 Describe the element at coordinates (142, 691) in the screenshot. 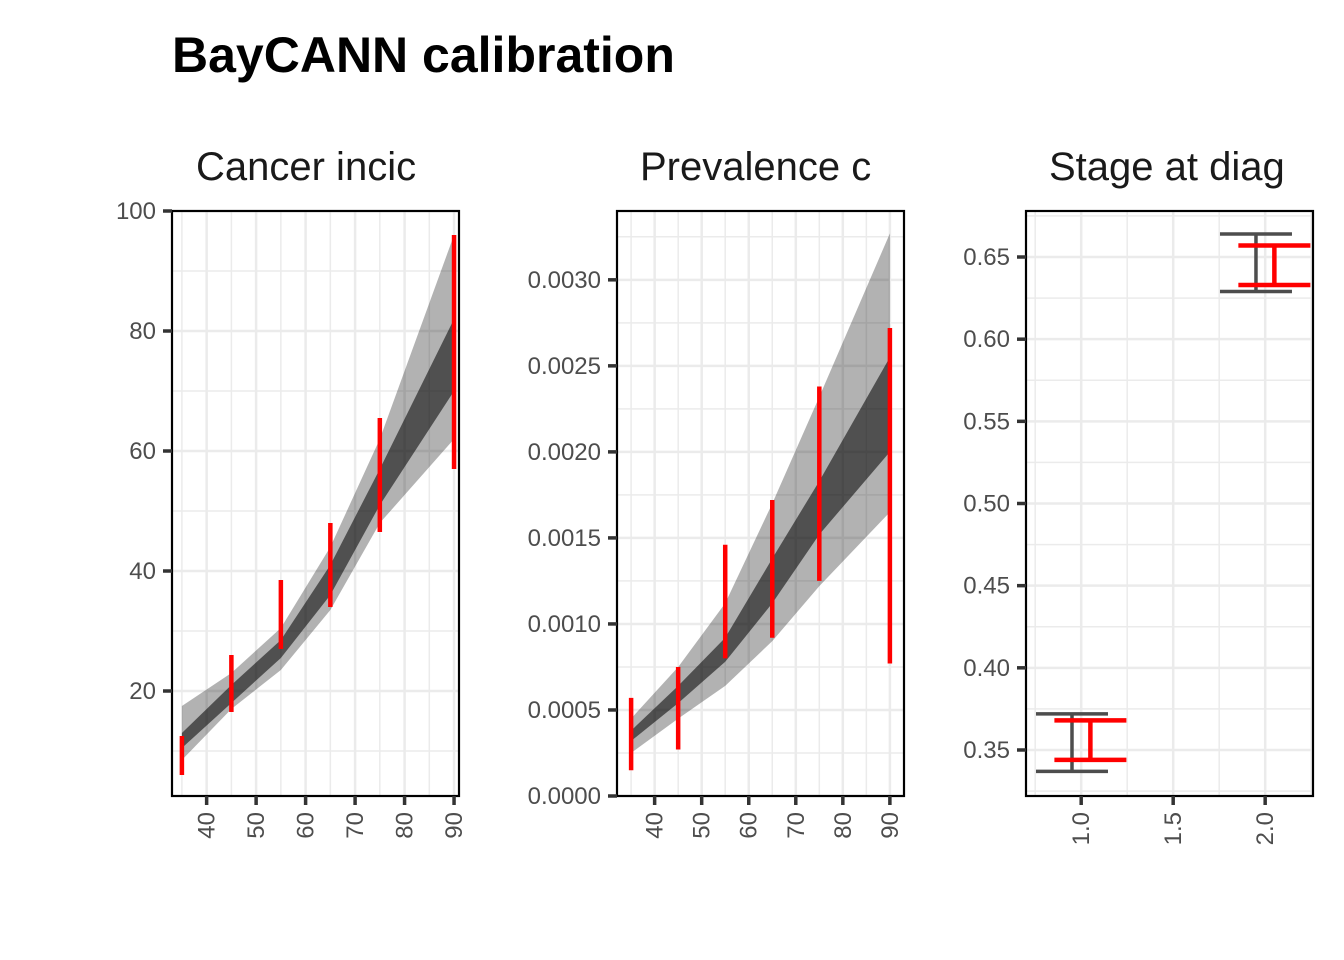

I see `y-tick-label: 20` at that location.